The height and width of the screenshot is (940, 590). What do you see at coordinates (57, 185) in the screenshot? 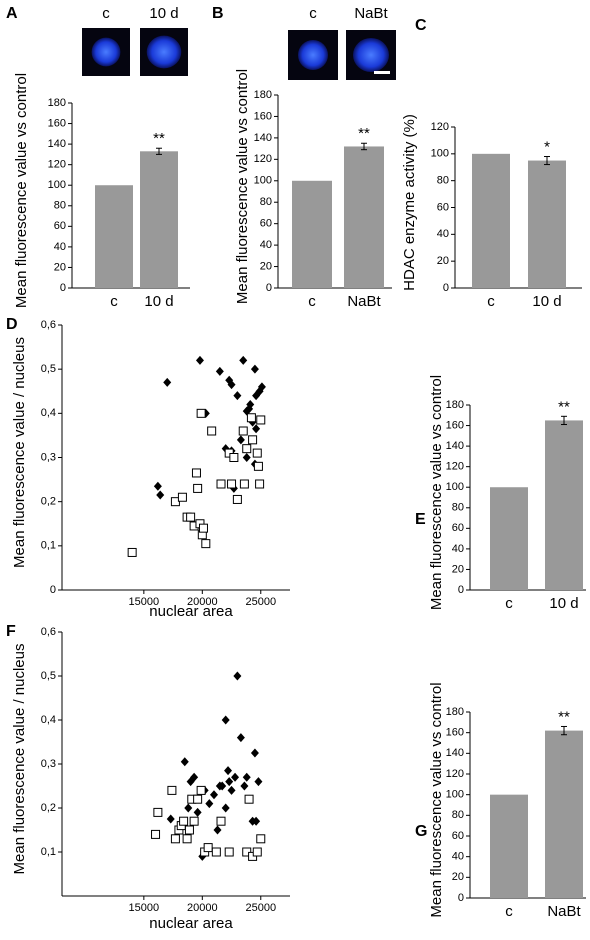
I see `y-tick-label: 100` at bounding box center [57, 185].